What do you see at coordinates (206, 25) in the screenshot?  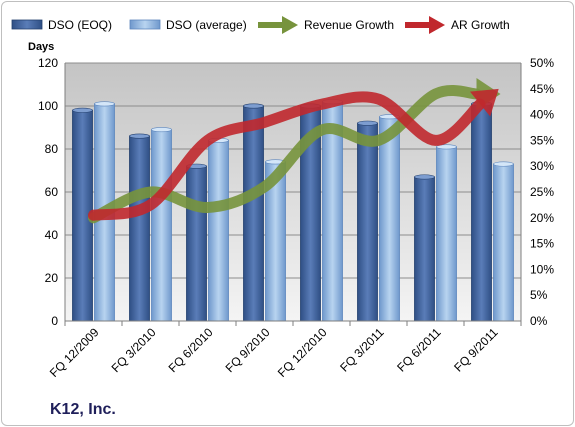 I see `legend-label: DSO (average)` at bounding box center [206, 25].